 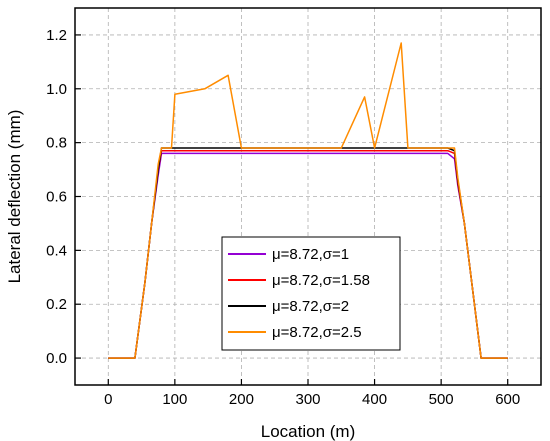 What do you see at coordinates (56, 250) in the screenshot?
I see `y-tick-label: 0.4` at bounding box center [56, 250].